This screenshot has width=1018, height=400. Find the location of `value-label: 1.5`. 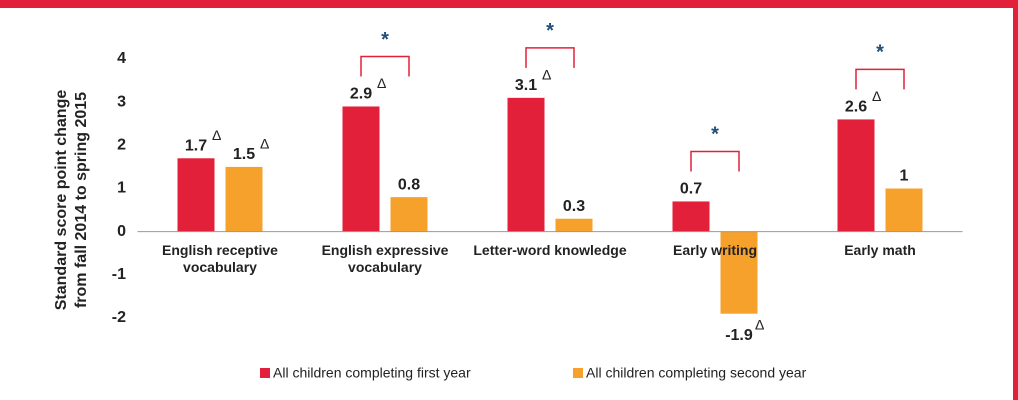

value-label: 1.5 is located at coordinates (244, 154).